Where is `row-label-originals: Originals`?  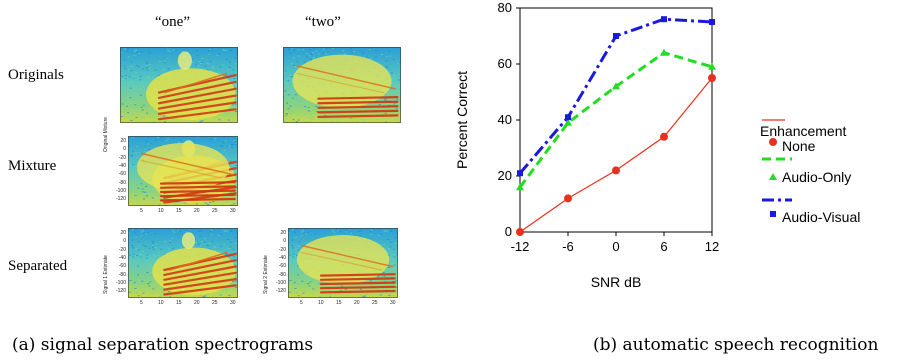
row-label-originals: Originals is located at coordinates (36, 75).